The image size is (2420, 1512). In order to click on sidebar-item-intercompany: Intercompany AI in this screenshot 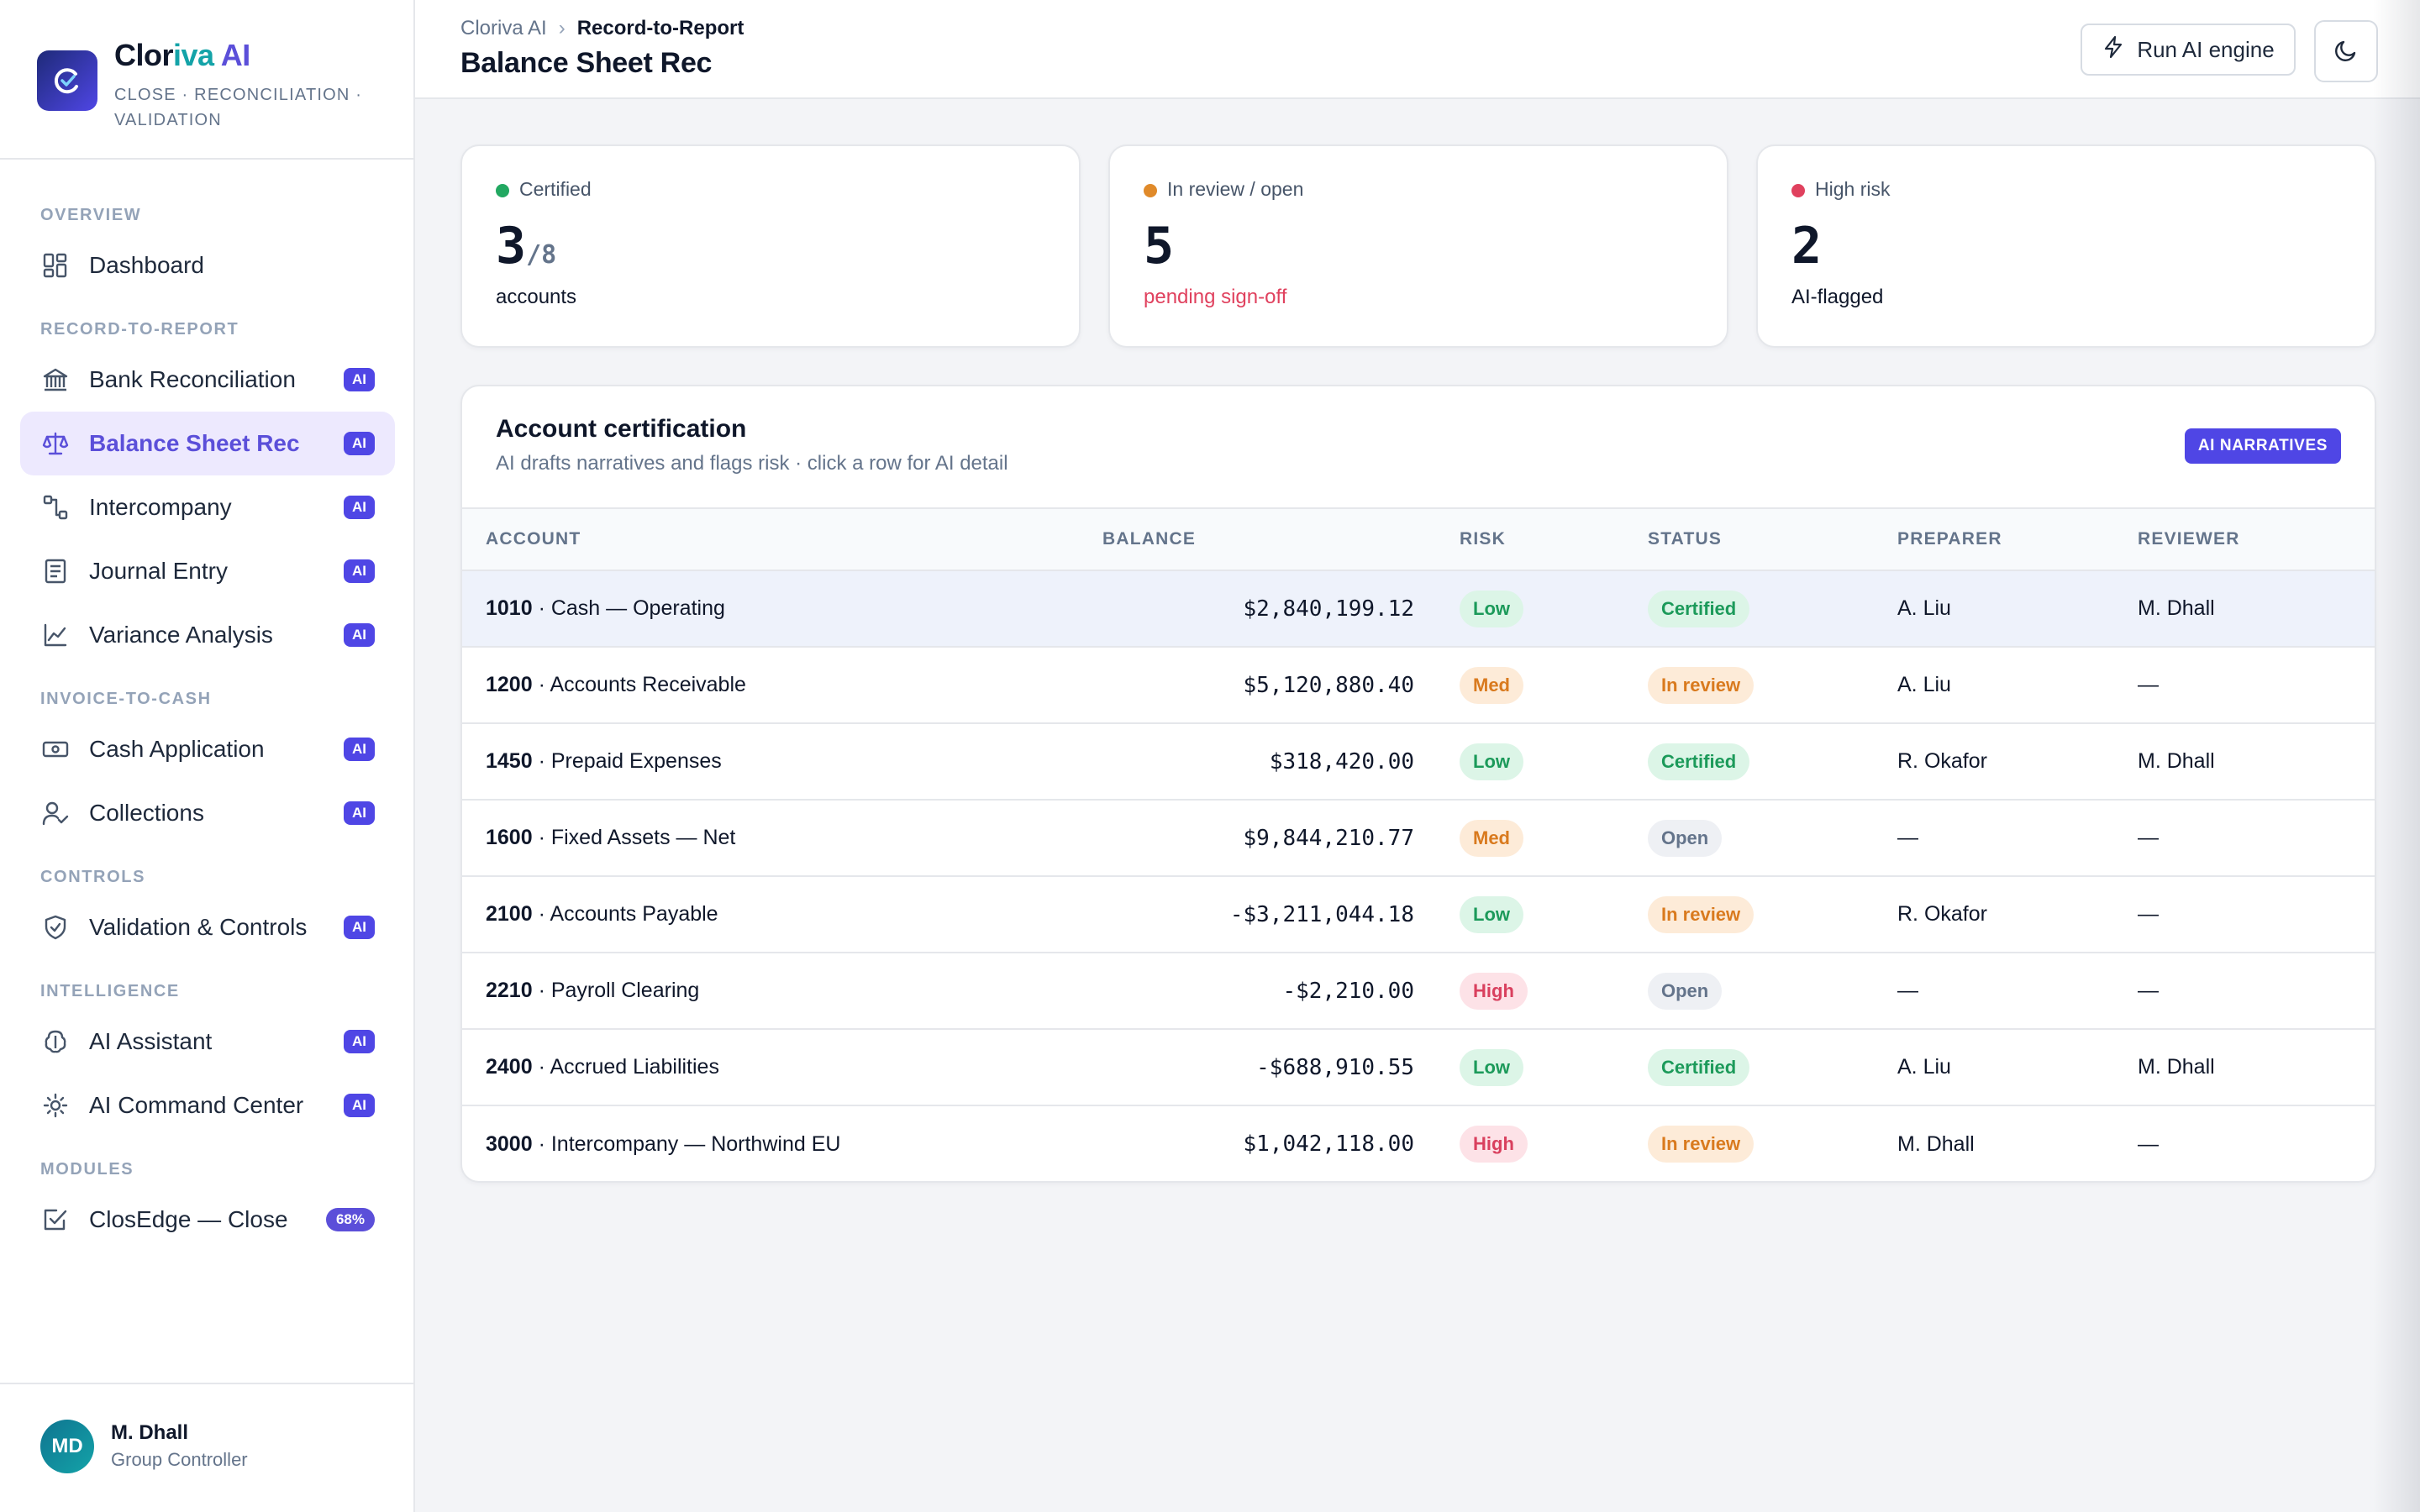, I will do `click(207, 507)`.